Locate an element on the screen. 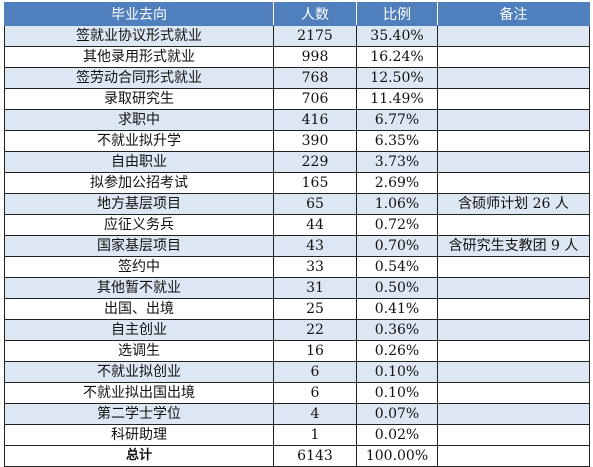  cell-note: 含硕师计划 26 人 is located at coordinates (513, 204).